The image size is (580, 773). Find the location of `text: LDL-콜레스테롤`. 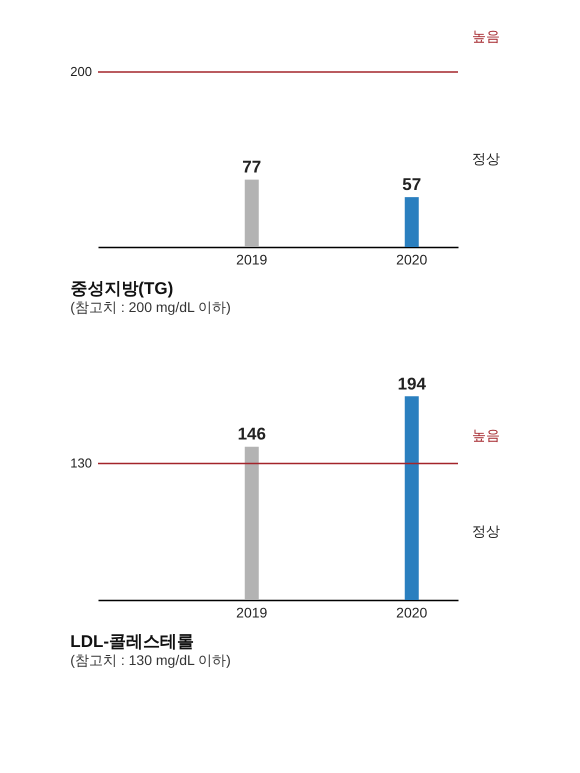

text: LDL-콜레스테롤 is located at coordinates (132, 641).